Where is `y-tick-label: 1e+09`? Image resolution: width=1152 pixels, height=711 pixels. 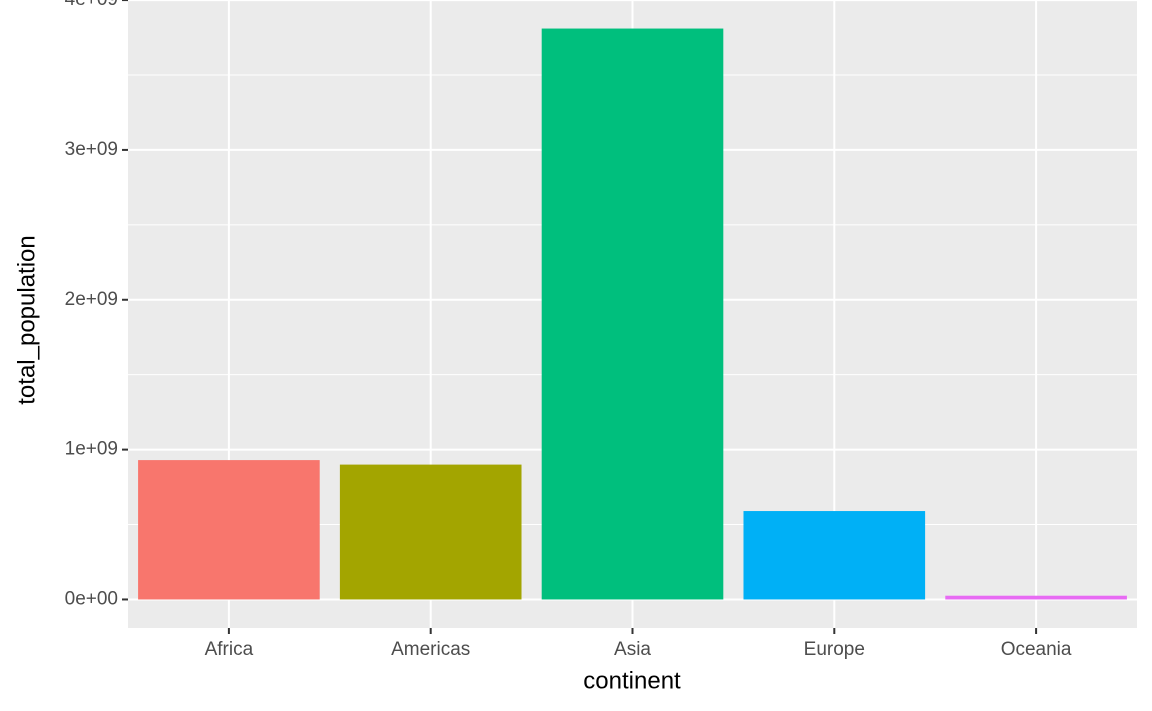 y-tick-label: 1e+09 is located at coordinates (91, 449).